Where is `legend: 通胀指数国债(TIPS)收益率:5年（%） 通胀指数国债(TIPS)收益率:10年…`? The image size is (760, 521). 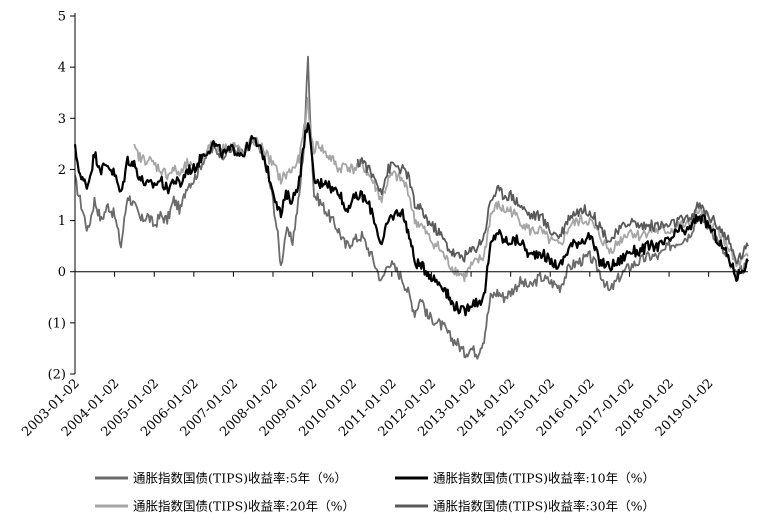 legend: 通胀指数国债(TIPS)收益率:5年（%） 通胀指数国债(TIPS)收益率:10年… is located at coordinates (375, 492).